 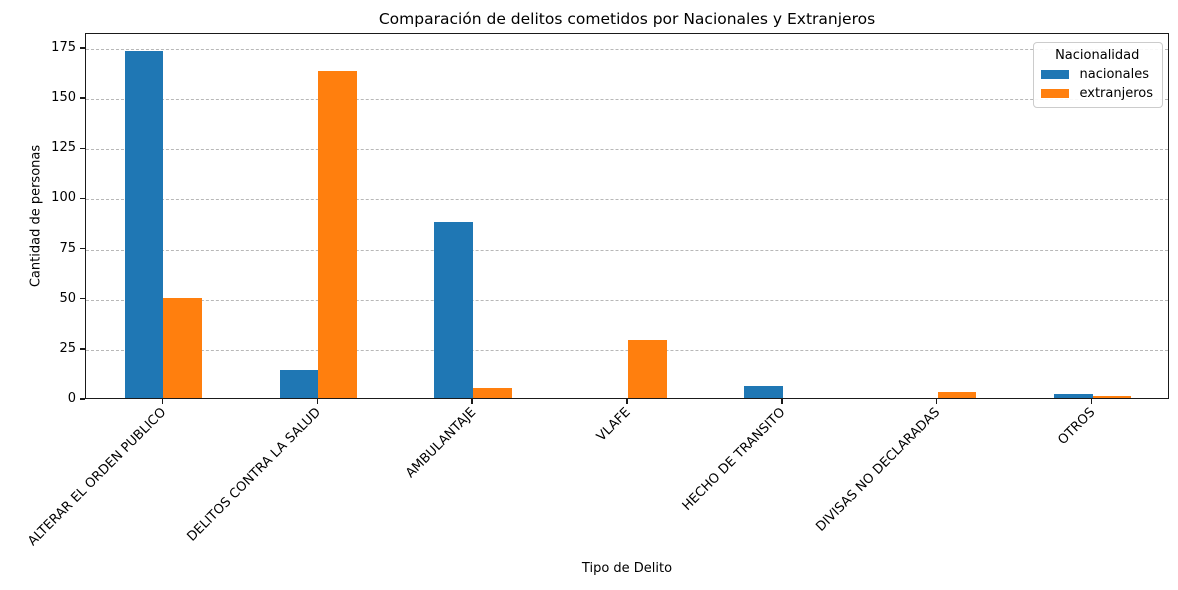 I want to click on legend-title: Nacionalidad, so click(x=1097, y=55).